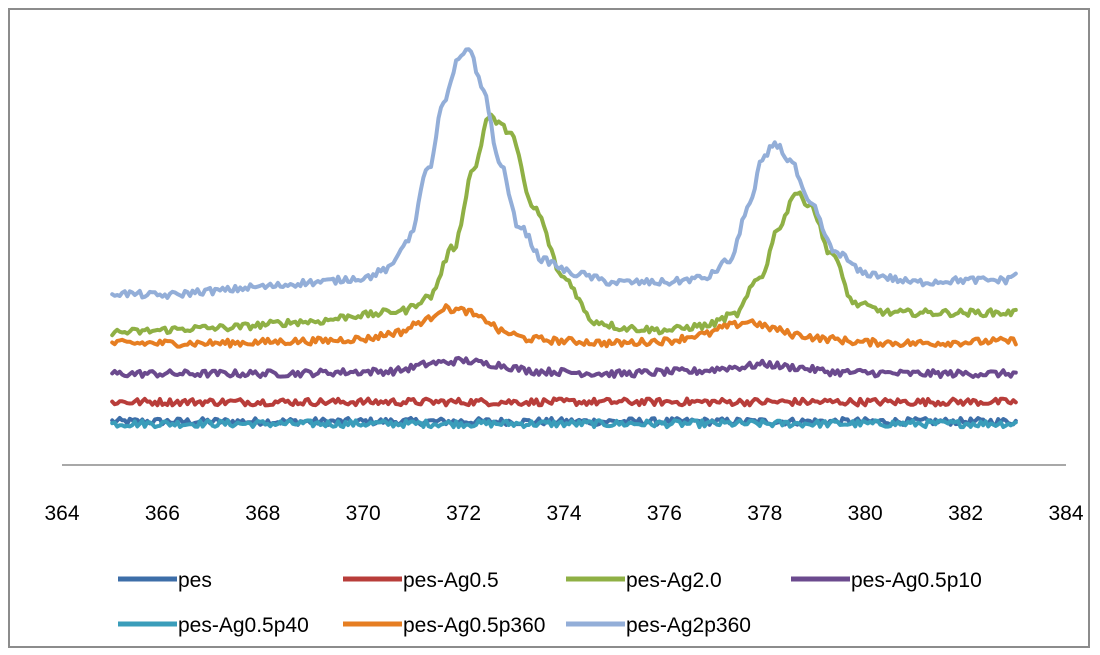 This screenshot has width=1100, height=655. Describe the element at coordinates (61, 513) in the screenshot. I see `x-tick-label: 364` at that location.